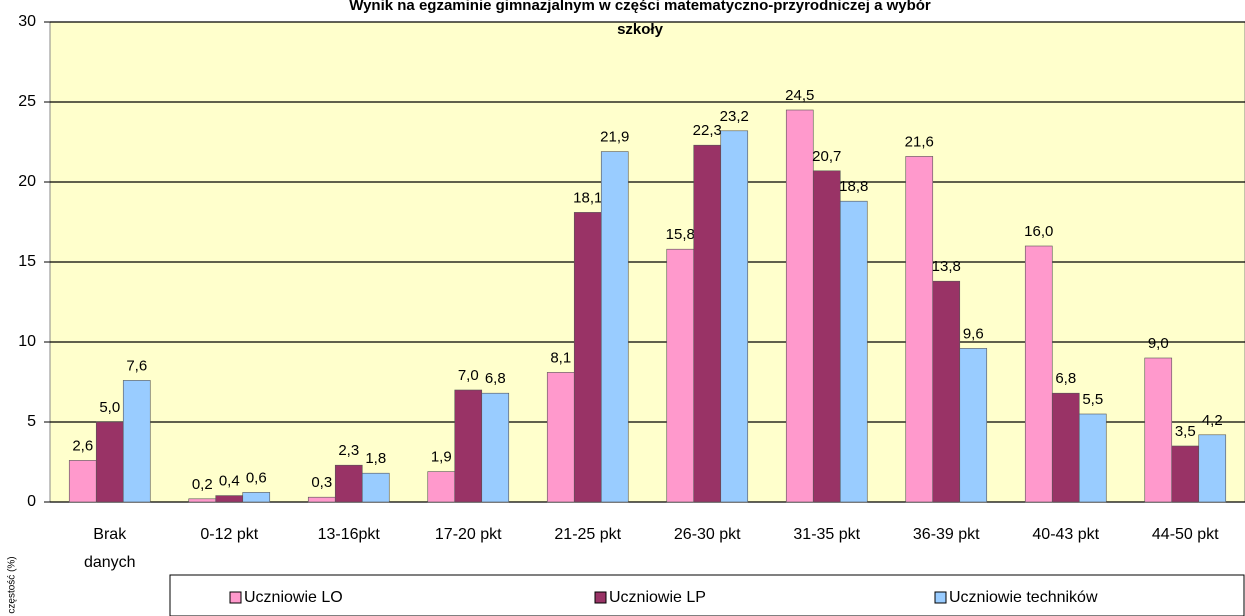 The height and width of the screenshot is (616, 1245). I want to click on legend, so click(707, 595).